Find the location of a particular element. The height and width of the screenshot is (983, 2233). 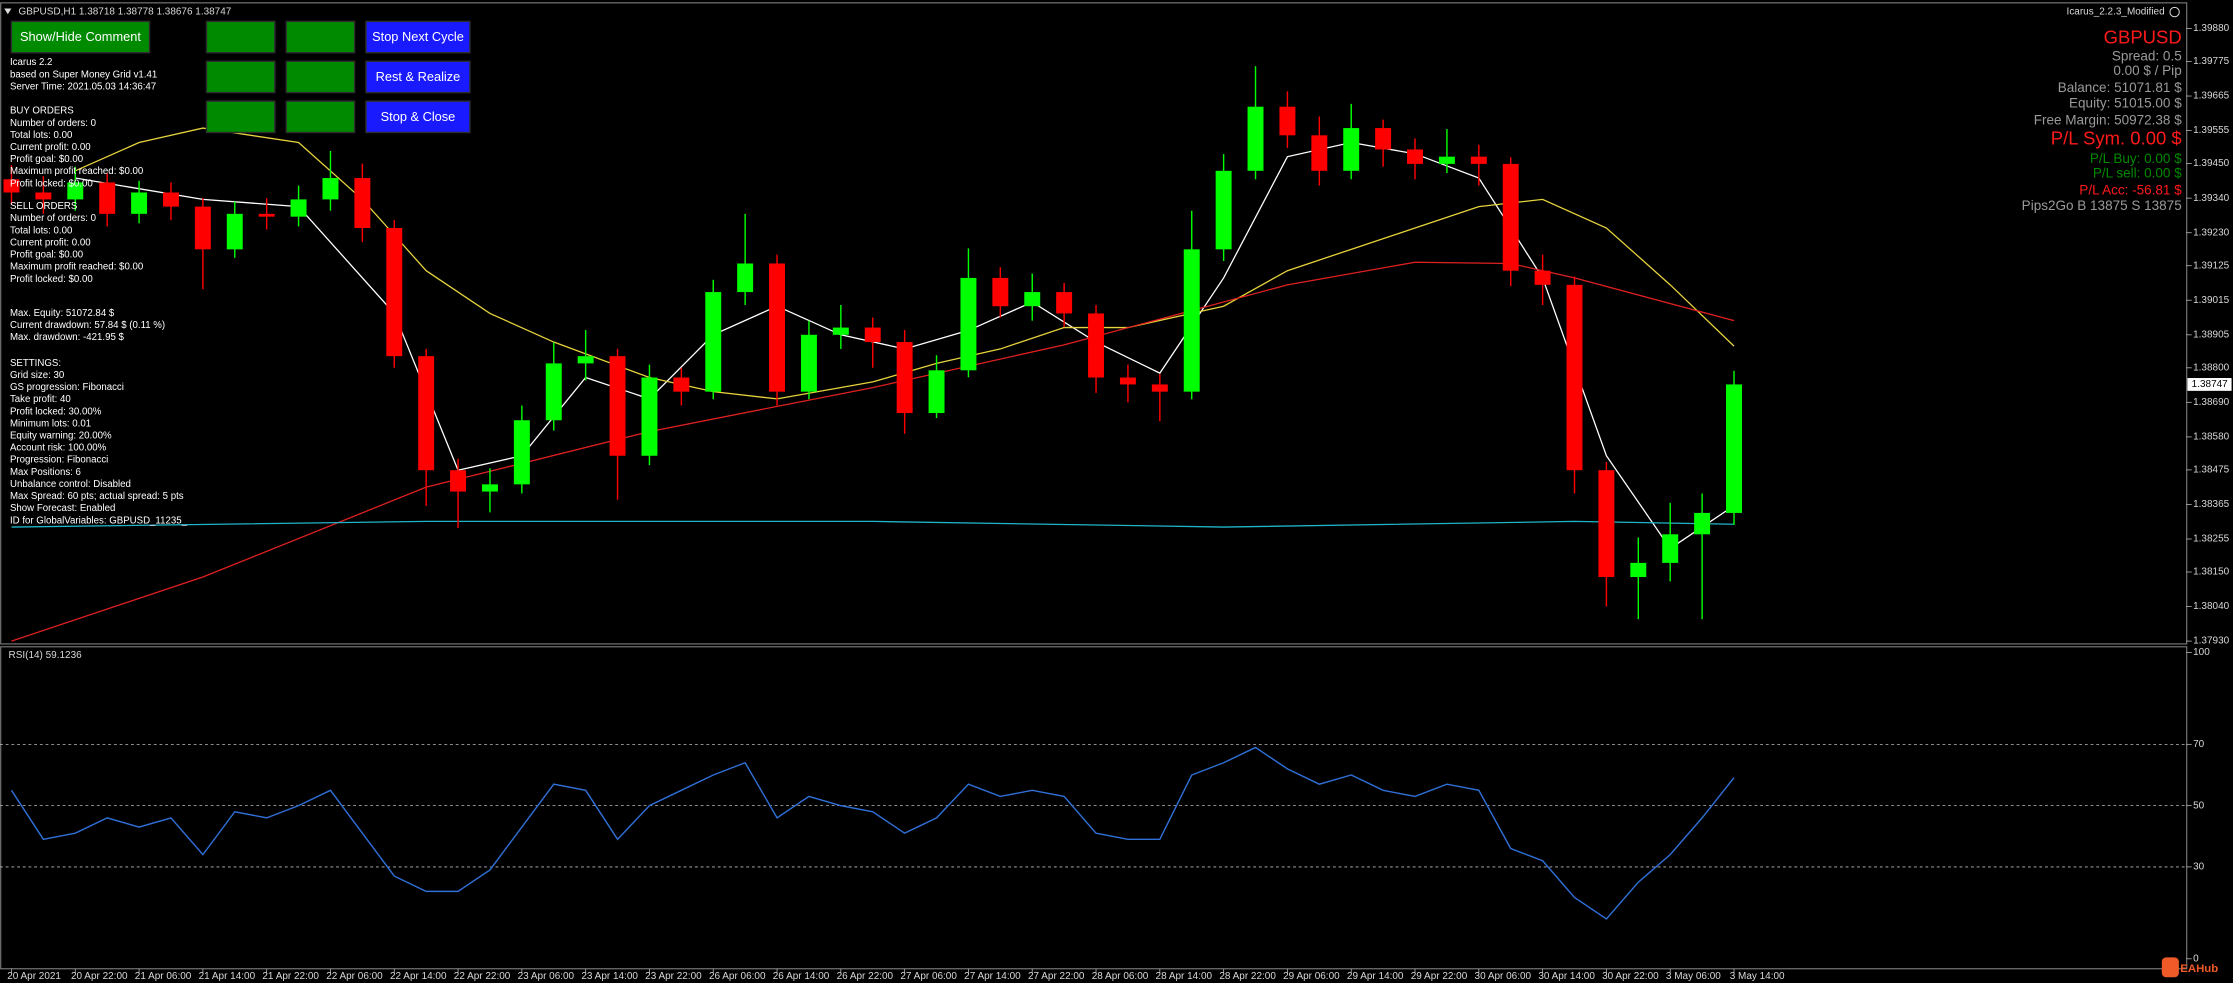

comment-line: Account risk: 100.00% is located at coordinates (58, 448).